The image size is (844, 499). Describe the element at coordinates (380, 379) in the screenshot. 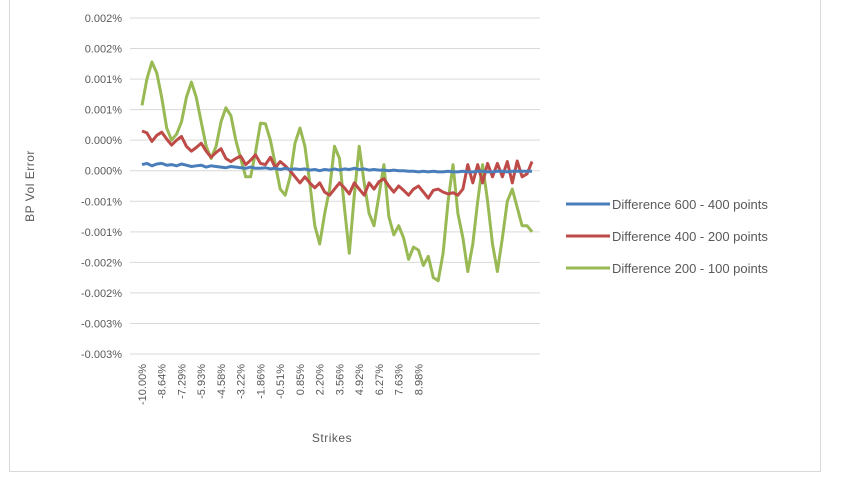

I see `x-tick-label: 6.27%` at that location.